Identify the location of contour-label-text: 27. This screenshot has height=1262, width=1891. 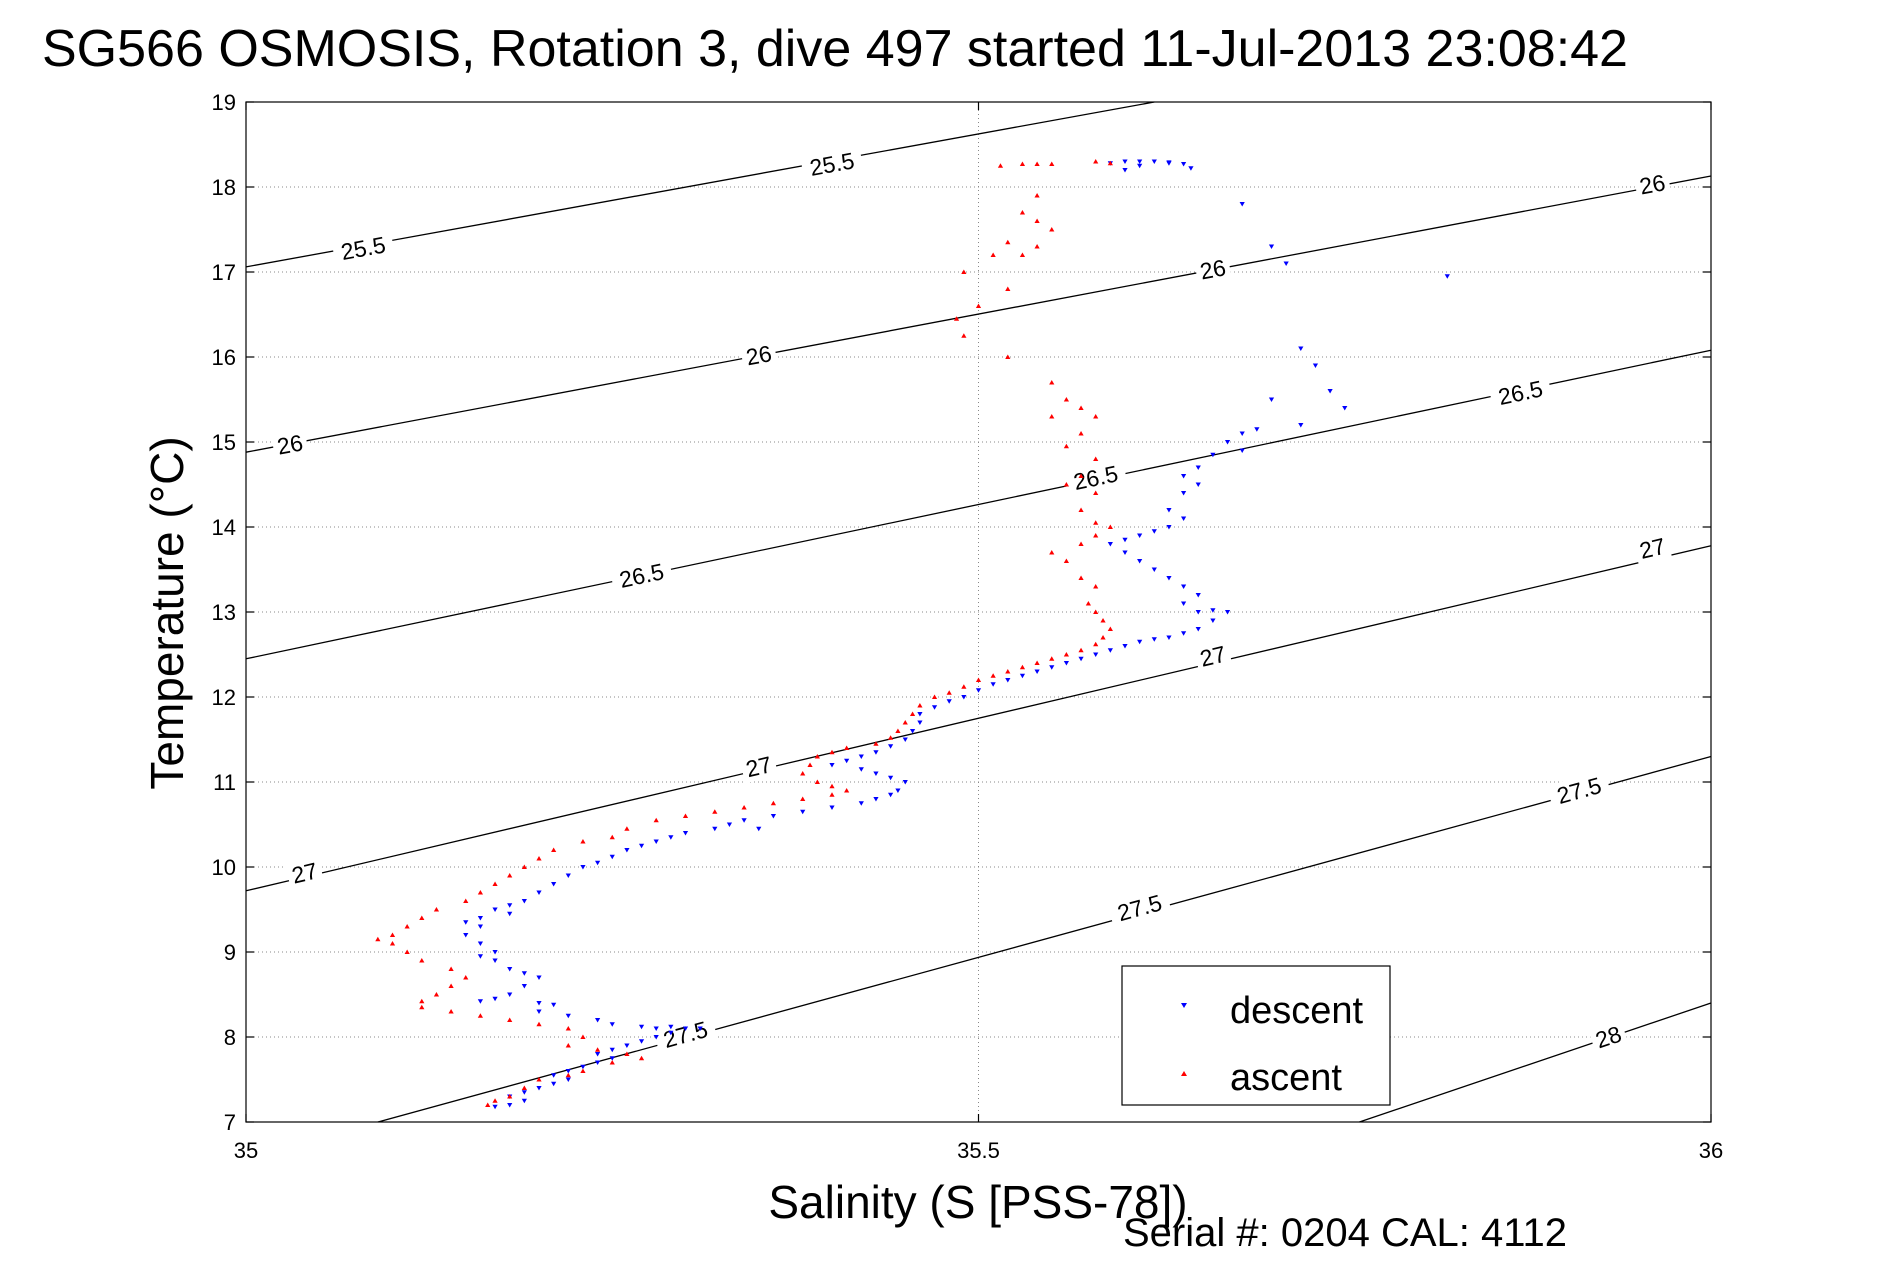
(758, 766).